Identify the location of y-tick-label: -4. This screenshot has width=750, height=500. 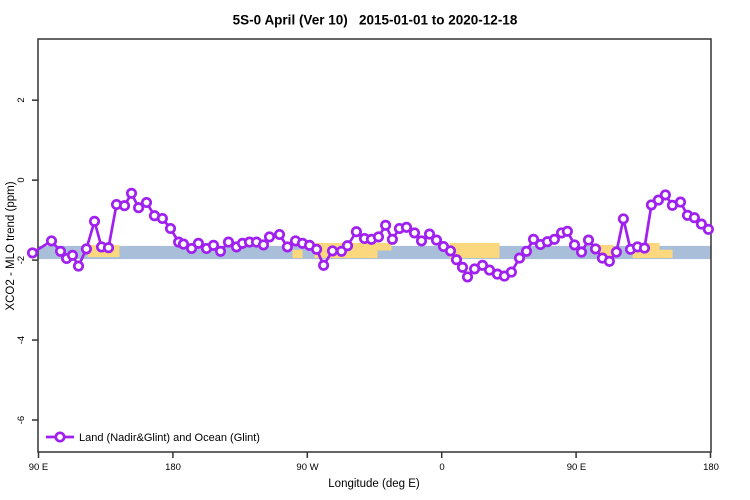
(21, 340).